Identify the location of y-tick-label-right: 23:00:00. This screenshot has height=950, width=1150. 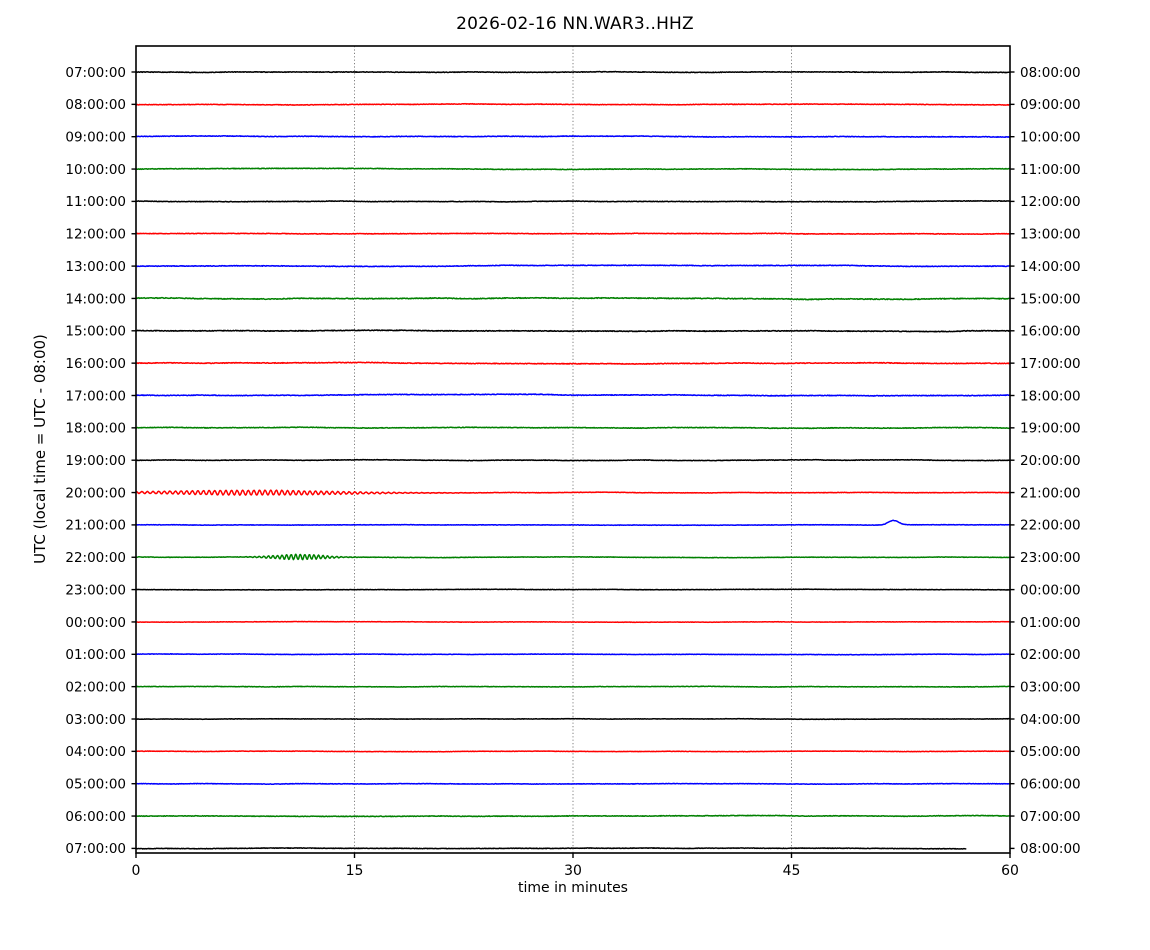
(1050, 558).